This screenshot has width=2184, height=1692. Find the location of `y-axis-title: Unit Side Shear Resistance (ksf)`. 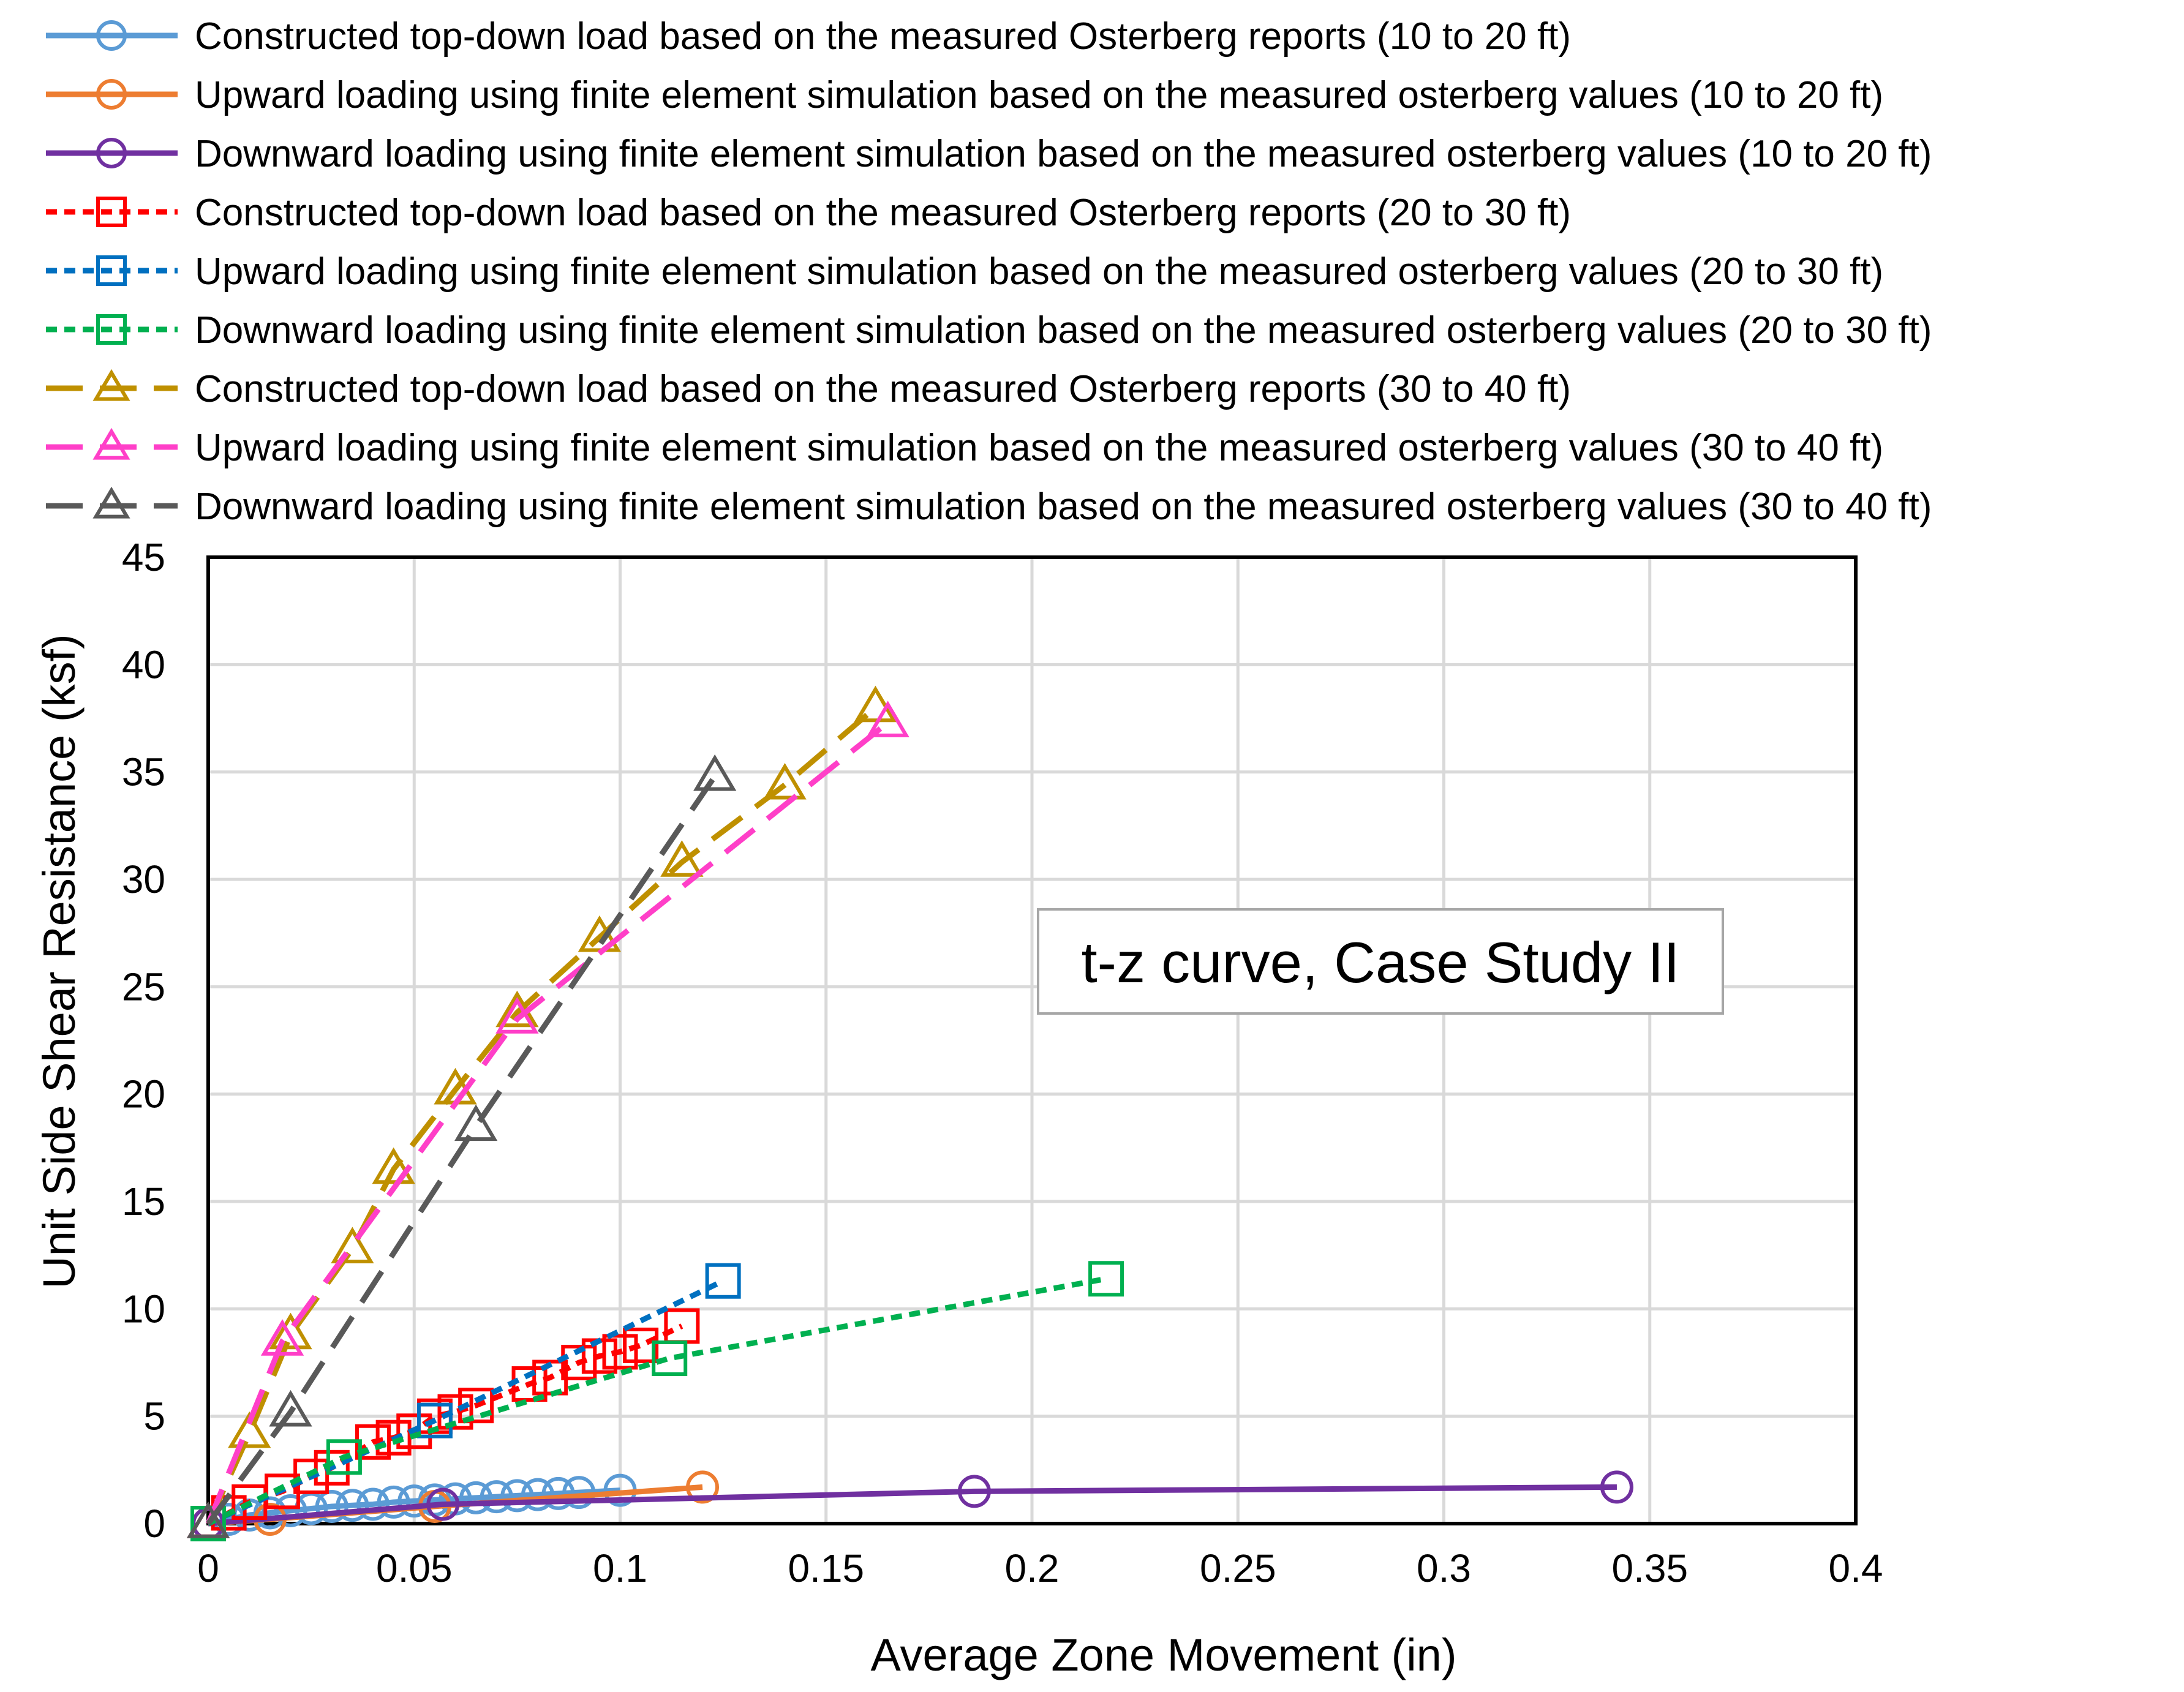

y-axis-title: Unit Side Shear Resistance (ksf) is located at coordinates (59, 961).